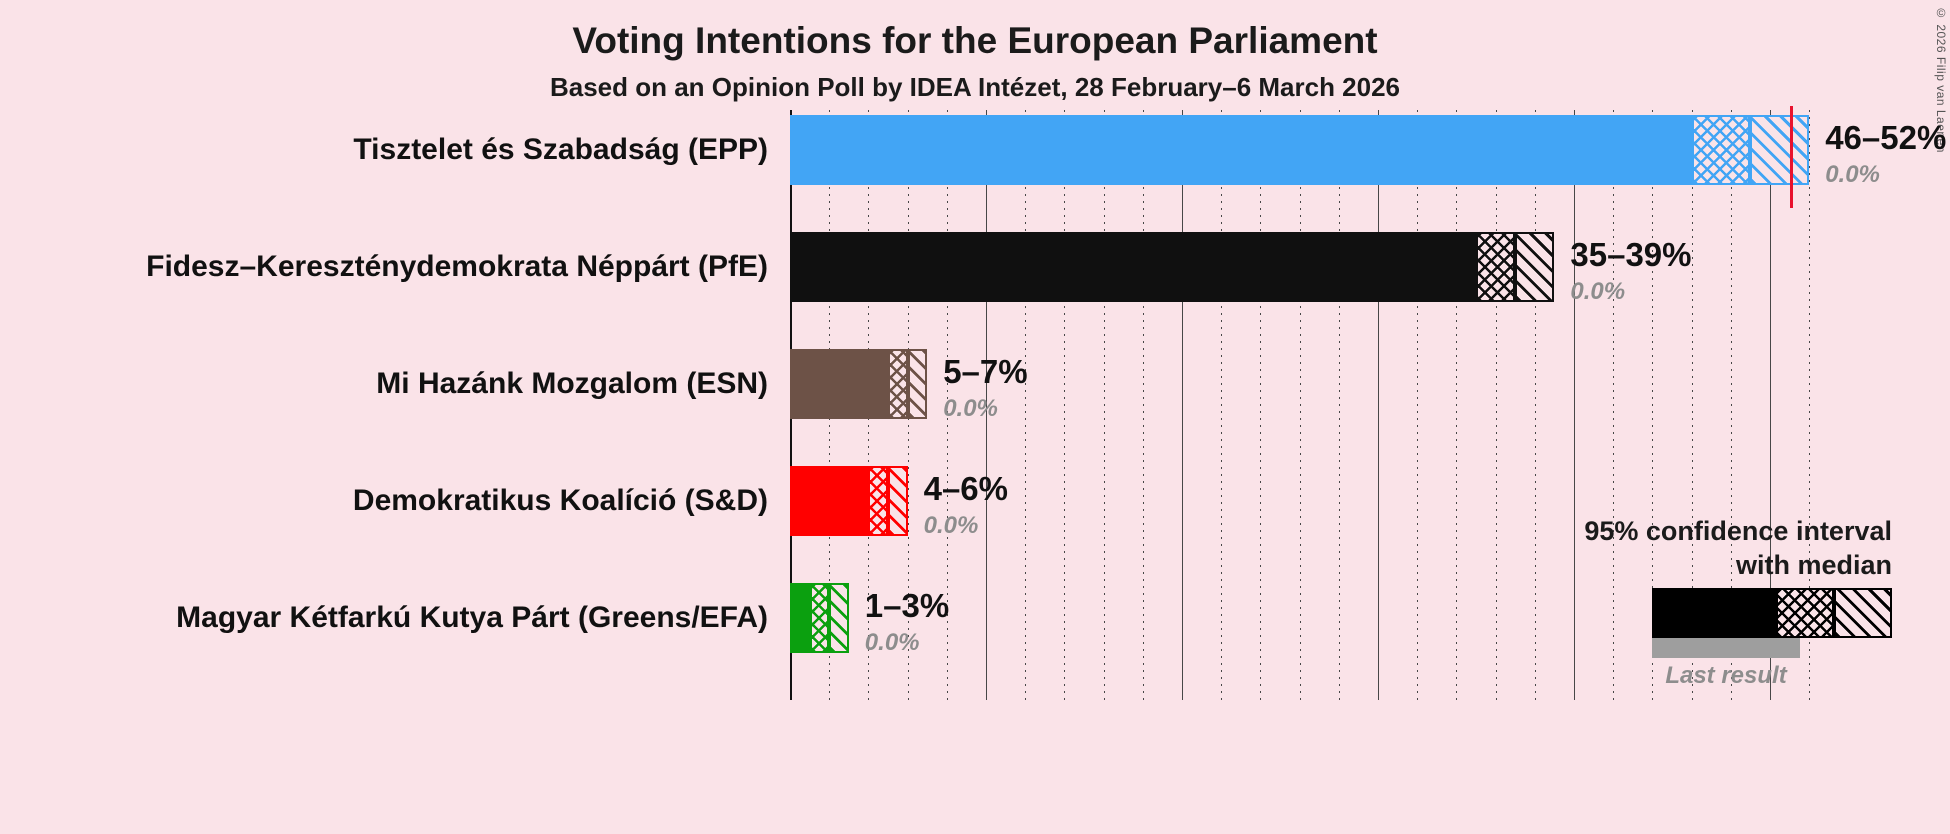 This screenshot has height=834, width=1950. Describe the element at coordinates (572, 383) in the screenshot. I see `party-label: Mi Hazánk Mozgalom (ESN)` at that location.